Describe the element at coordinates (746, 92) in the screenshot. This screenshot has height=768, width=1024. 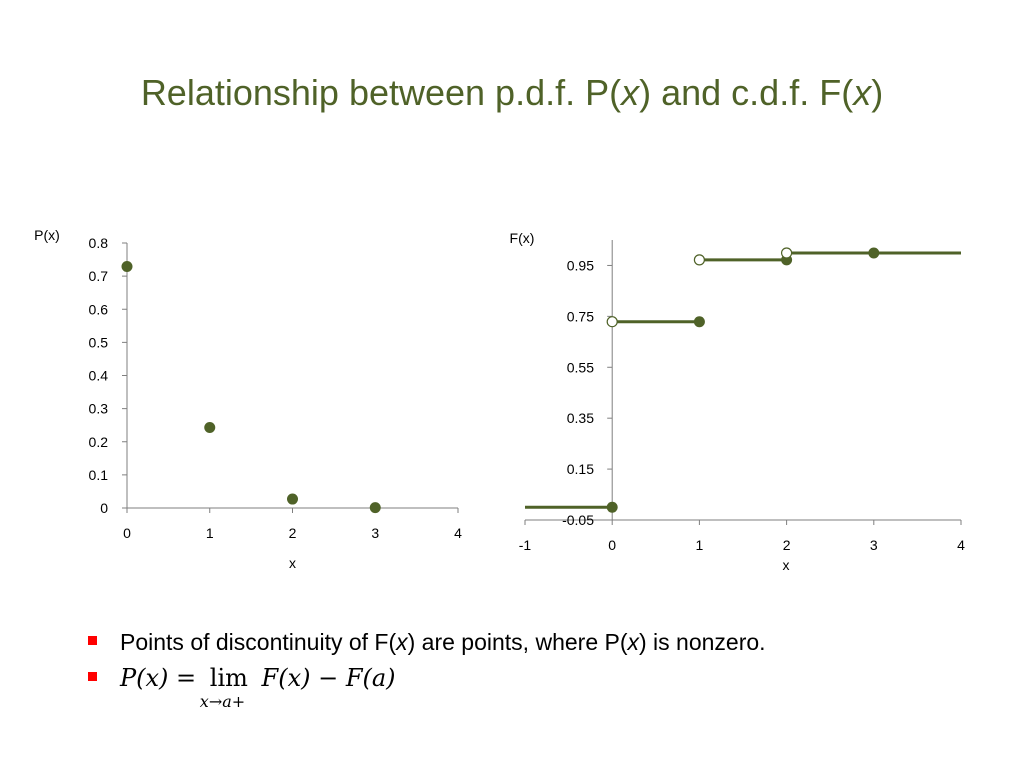
I see `title-part: ) and c.d.f. F(` at that location.